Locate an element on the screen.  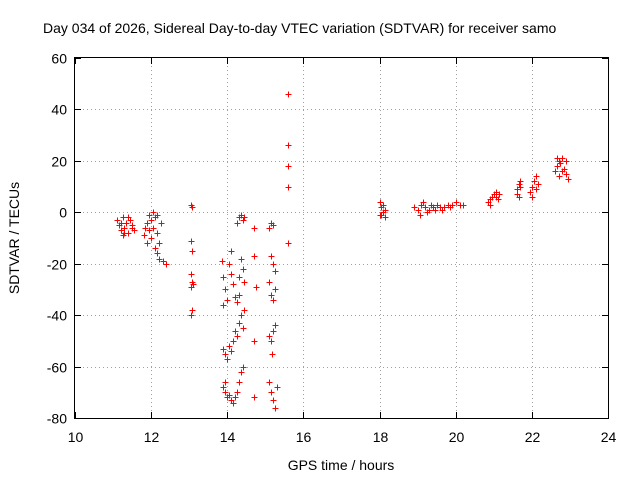
y-tick-label: 60 is located at coordinates (59, 59).